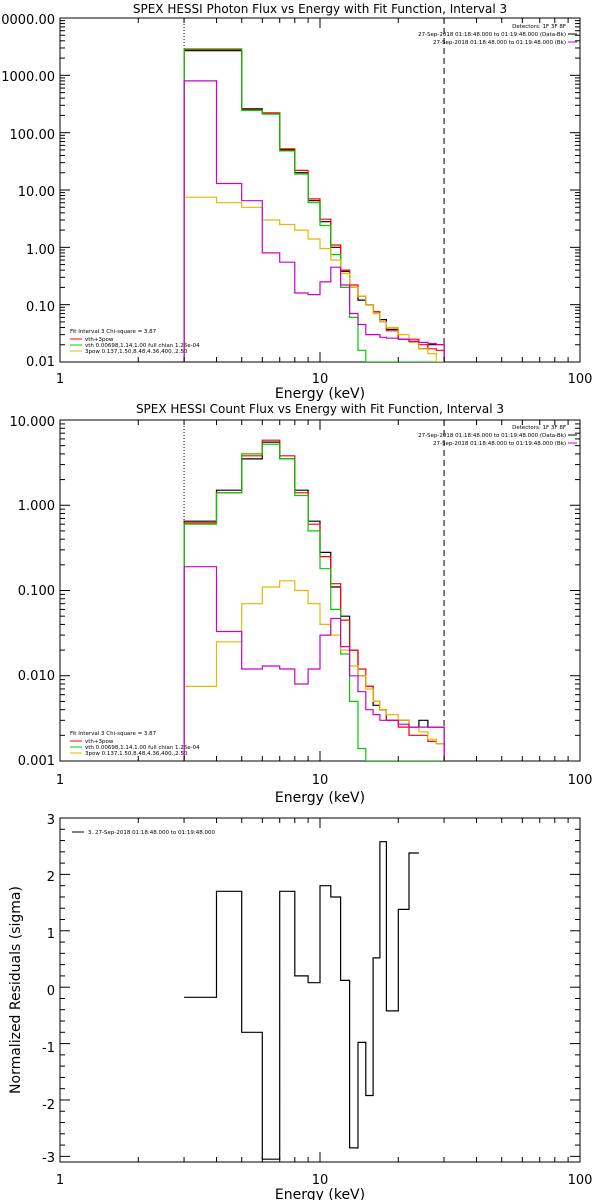 This screenshot has width=600, height=1200. What do you see at coordinates (28, 77) in the screenshot?
I see `y-tick-label: 1000.00` at bounding box center [28, 77].